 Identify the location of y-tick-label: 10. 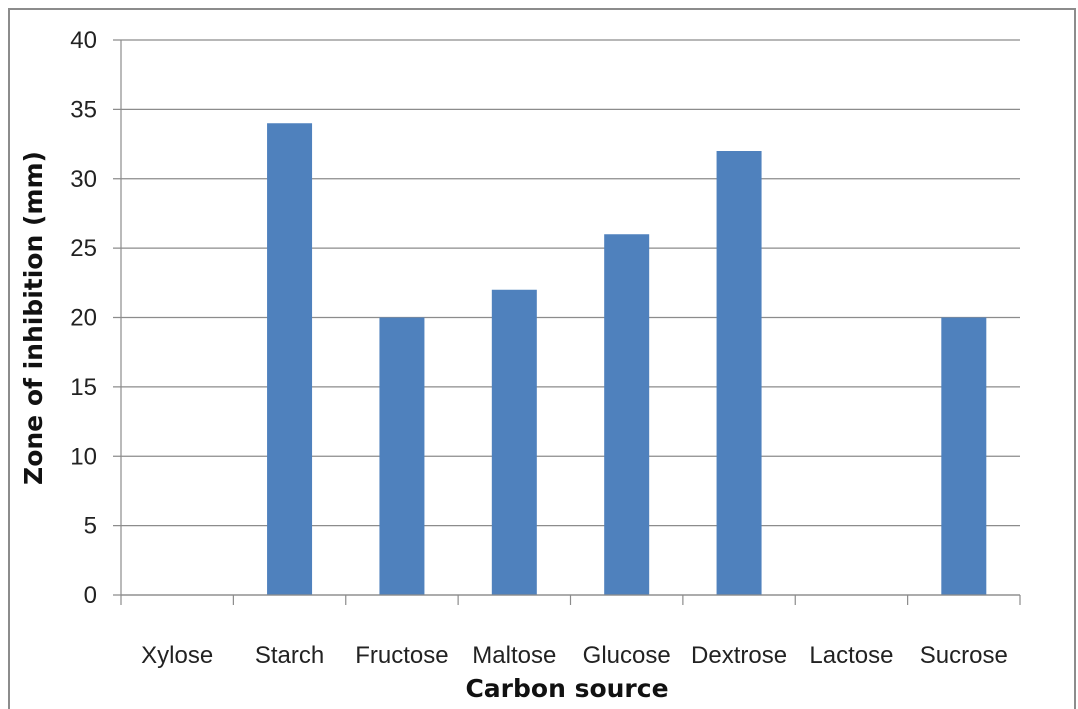
(83, 456).